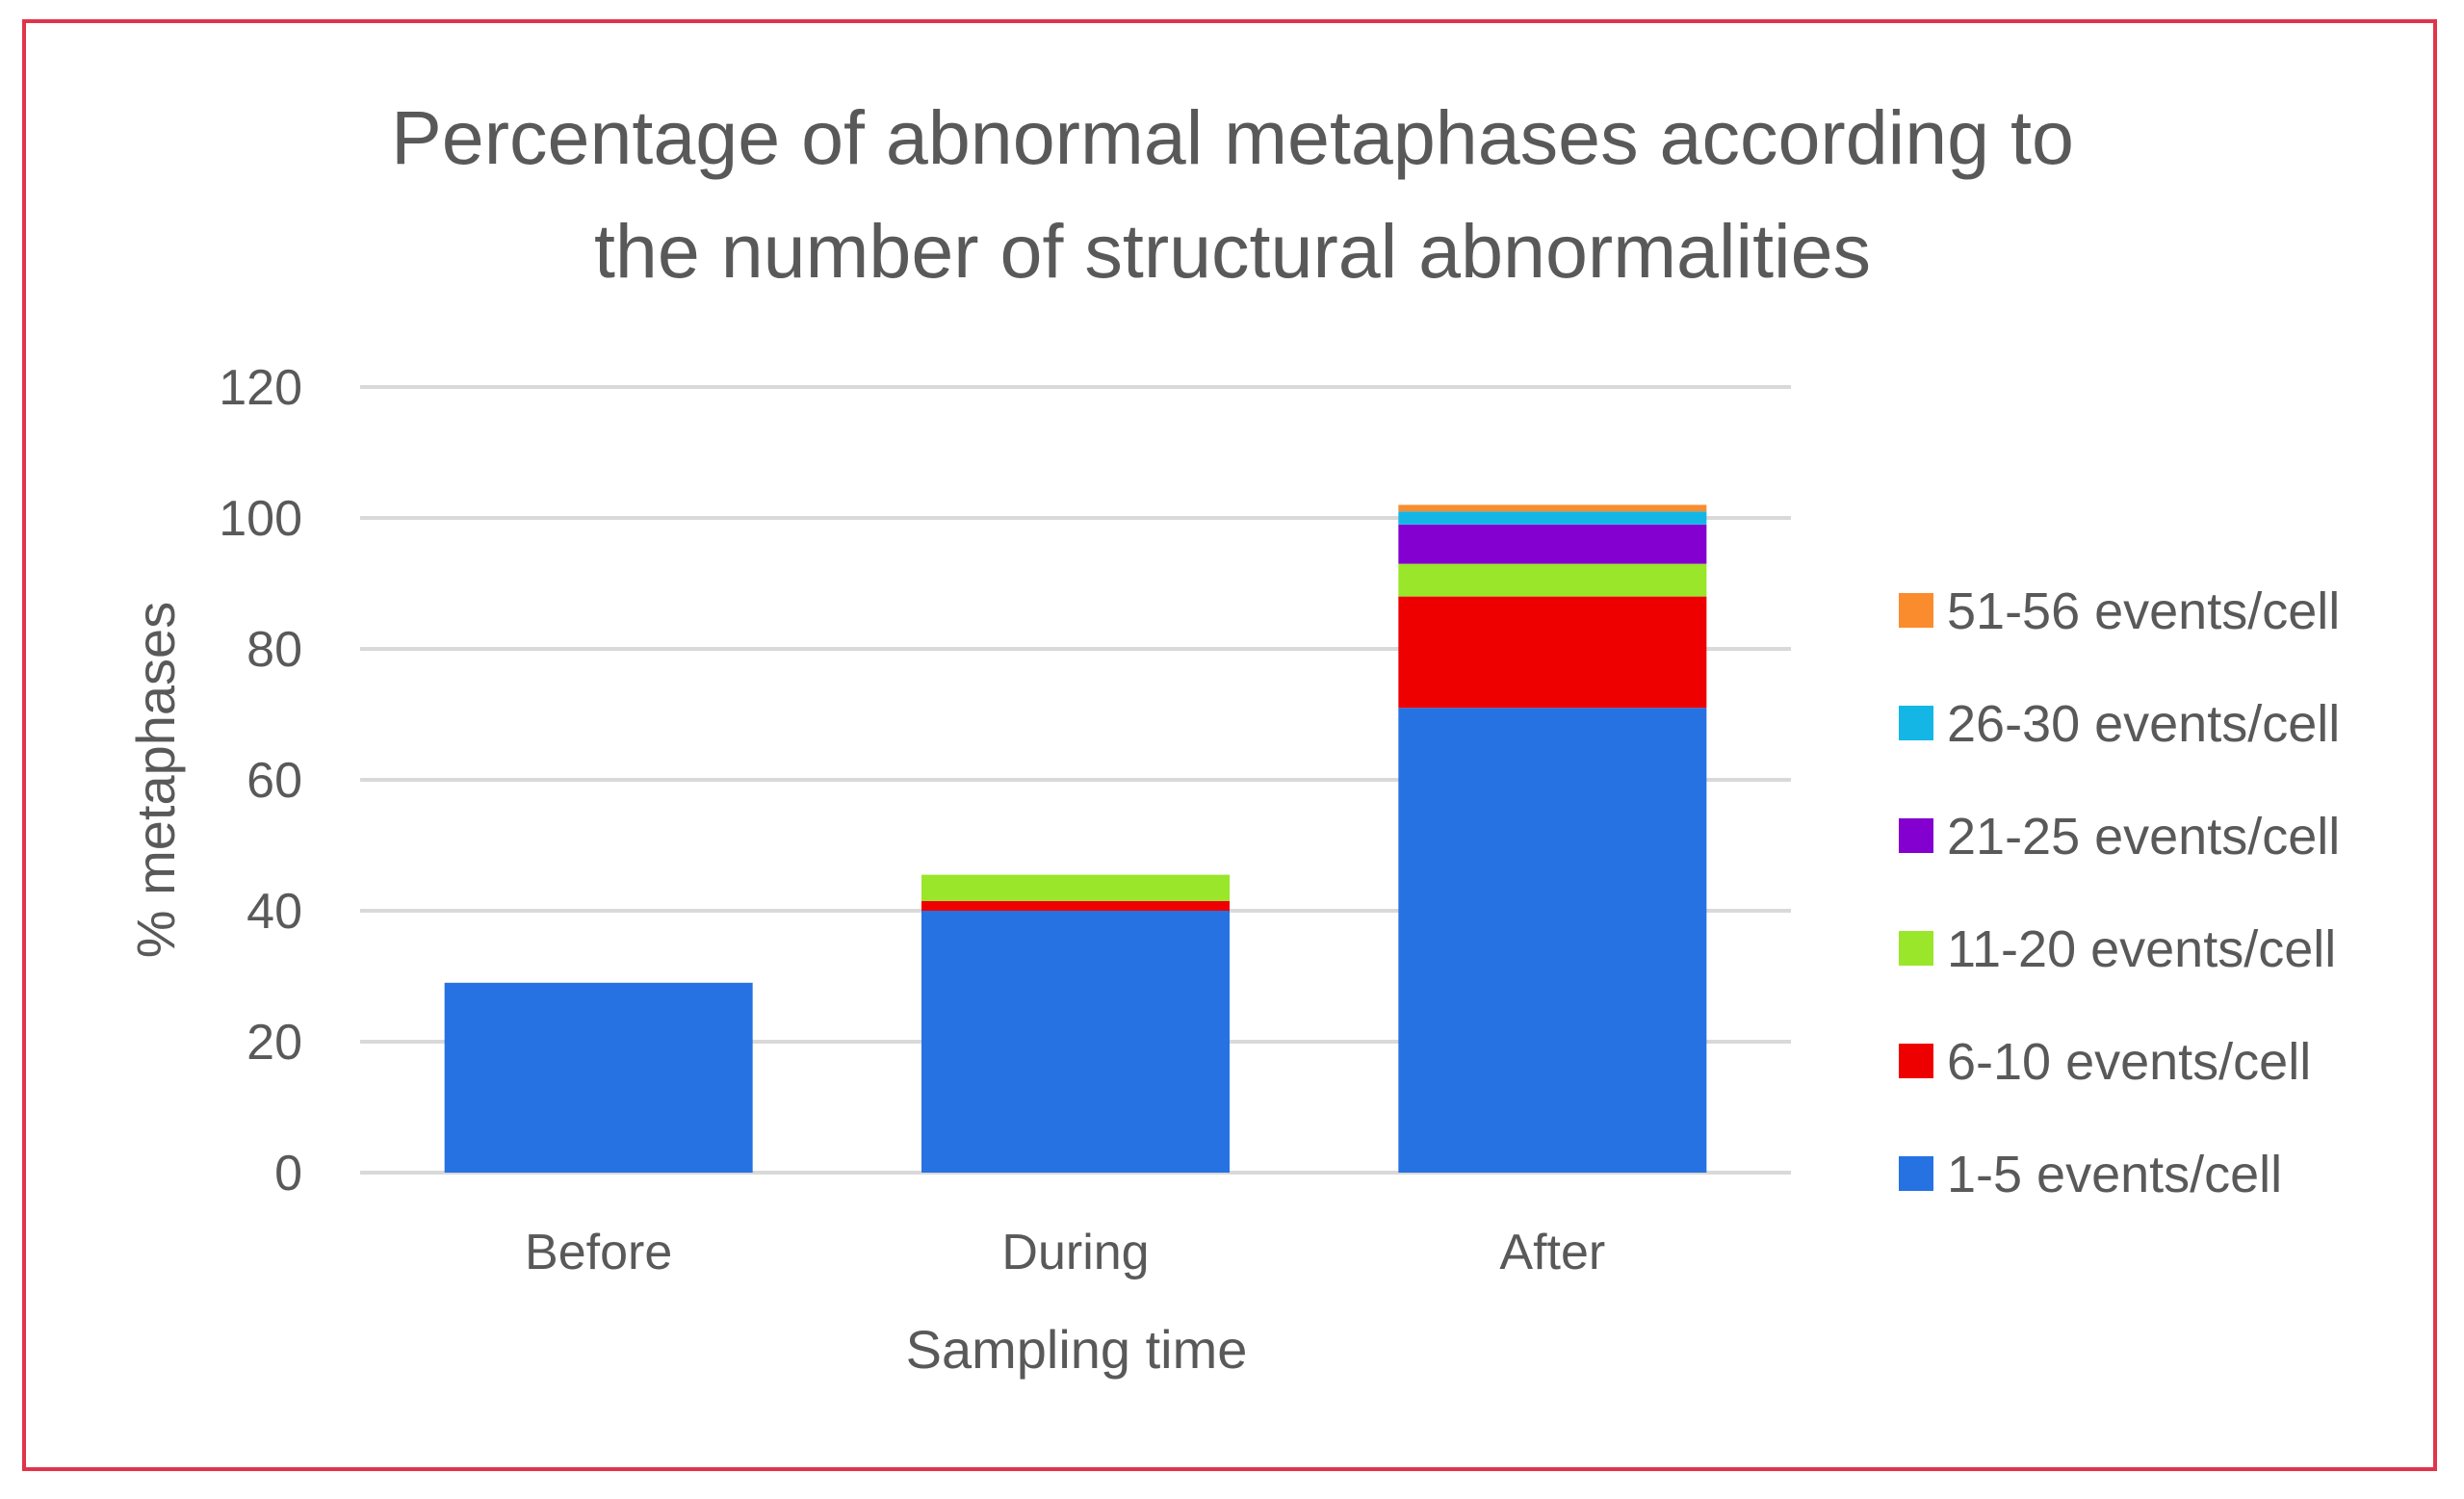  Describe the element at coordinates (1077, 1349) in the screenshot. I see `x-axis-title: Sampling time` at that location.